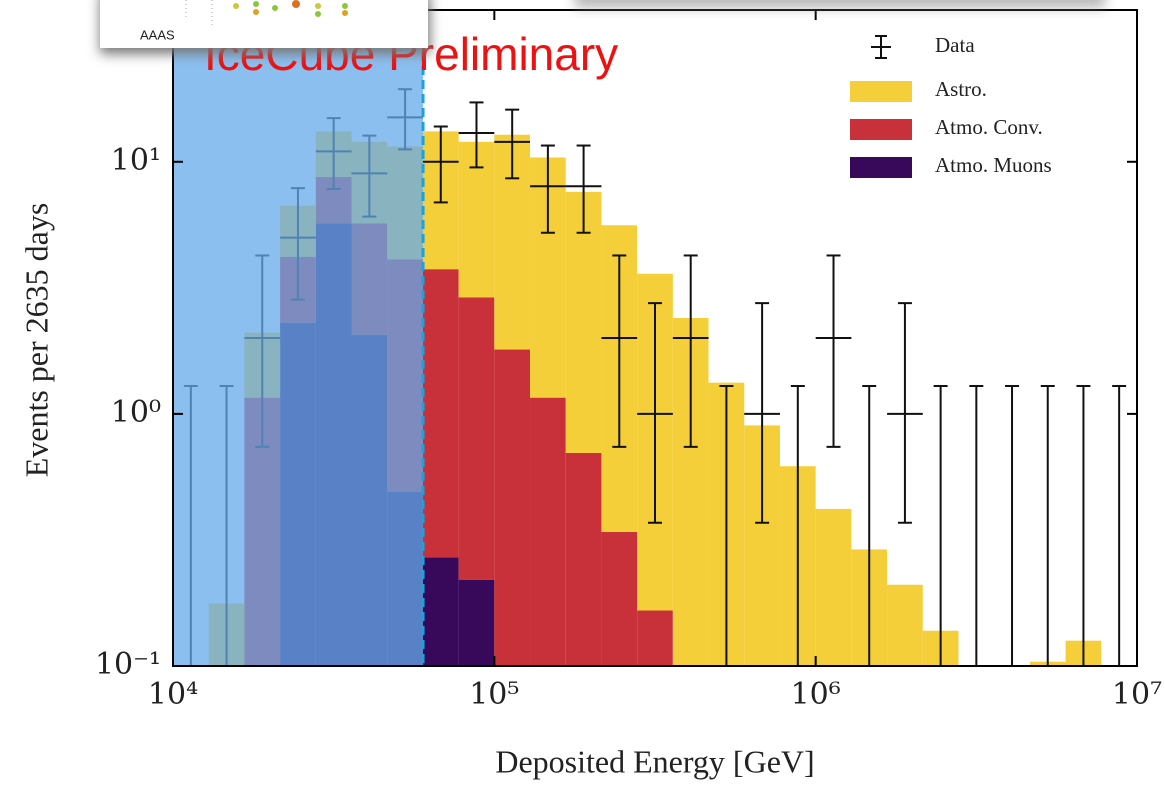  Describe the element at coordinates (128, 664) in the screenshot. I see `y-tick-label: 10⁻¹` at that location.